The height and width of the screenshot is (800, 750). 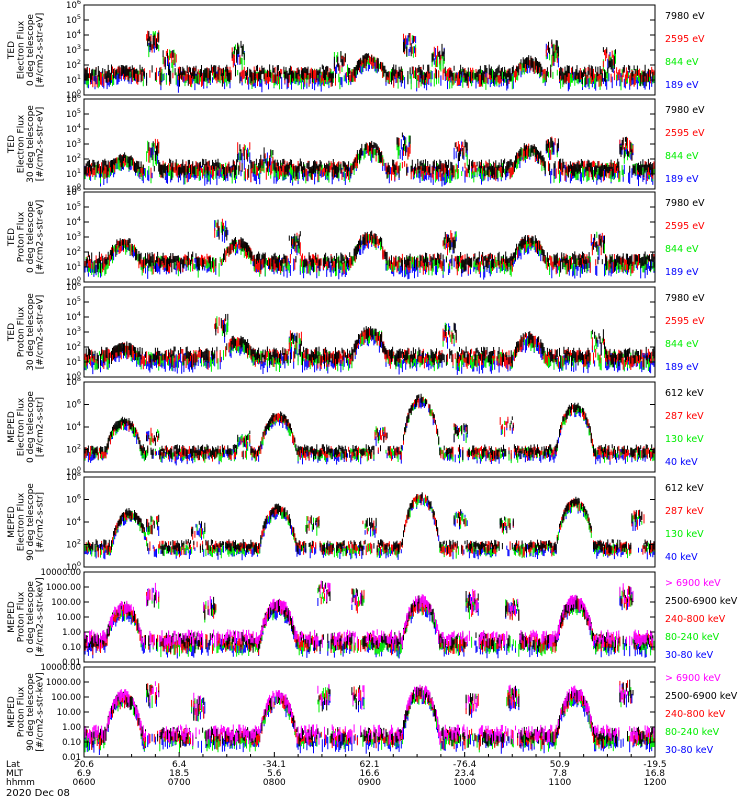 I want to click on x-tick-mlt: 5.6, so click(x=274, y=774).